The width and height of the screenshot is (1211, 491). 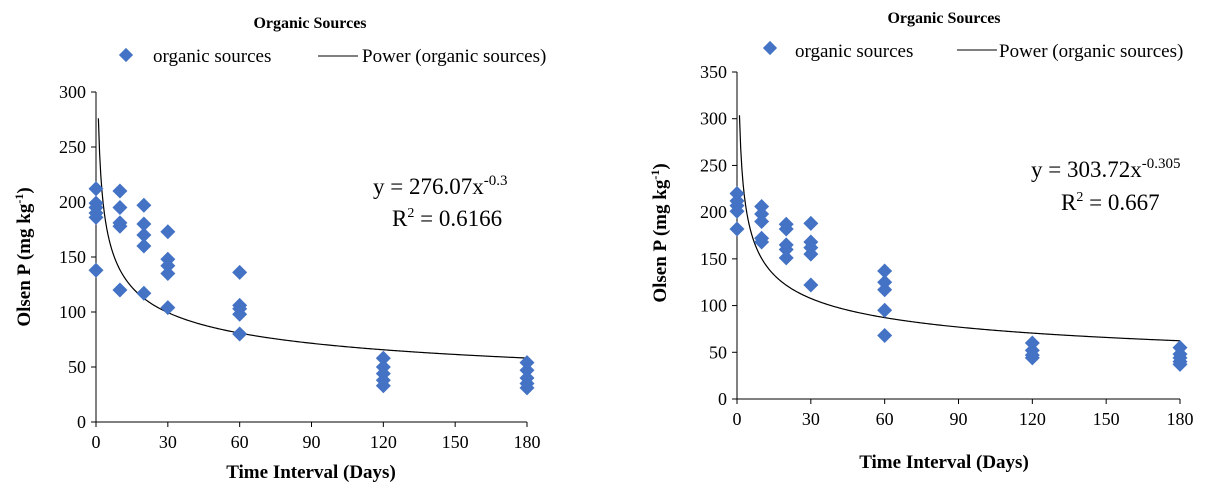 What do you see at coordinates (1110, 202) in the screenshot?
I see `r-squared: R2 = 0.667` at bounding box center [1110, 202].